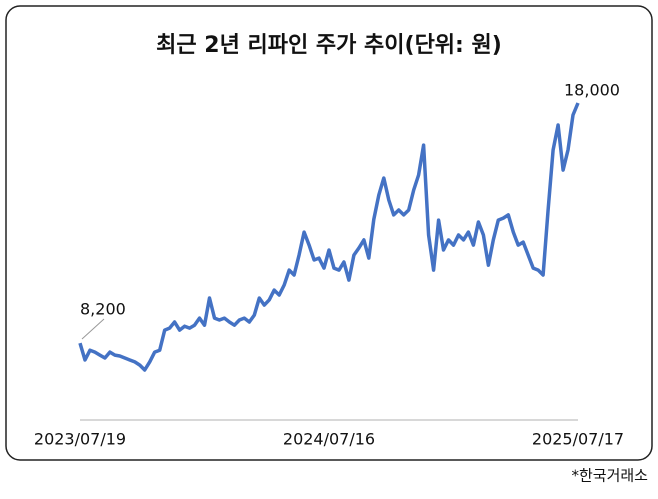  Describe the element at coordinates (578, 439) in the screenshot. I see `x-tick-label: 2025/07/17` at that location.